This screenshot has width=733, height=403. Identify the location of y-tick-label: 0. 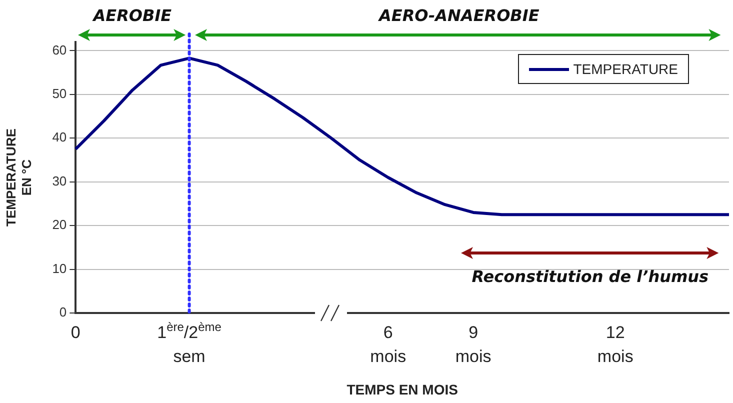
(63, 312).